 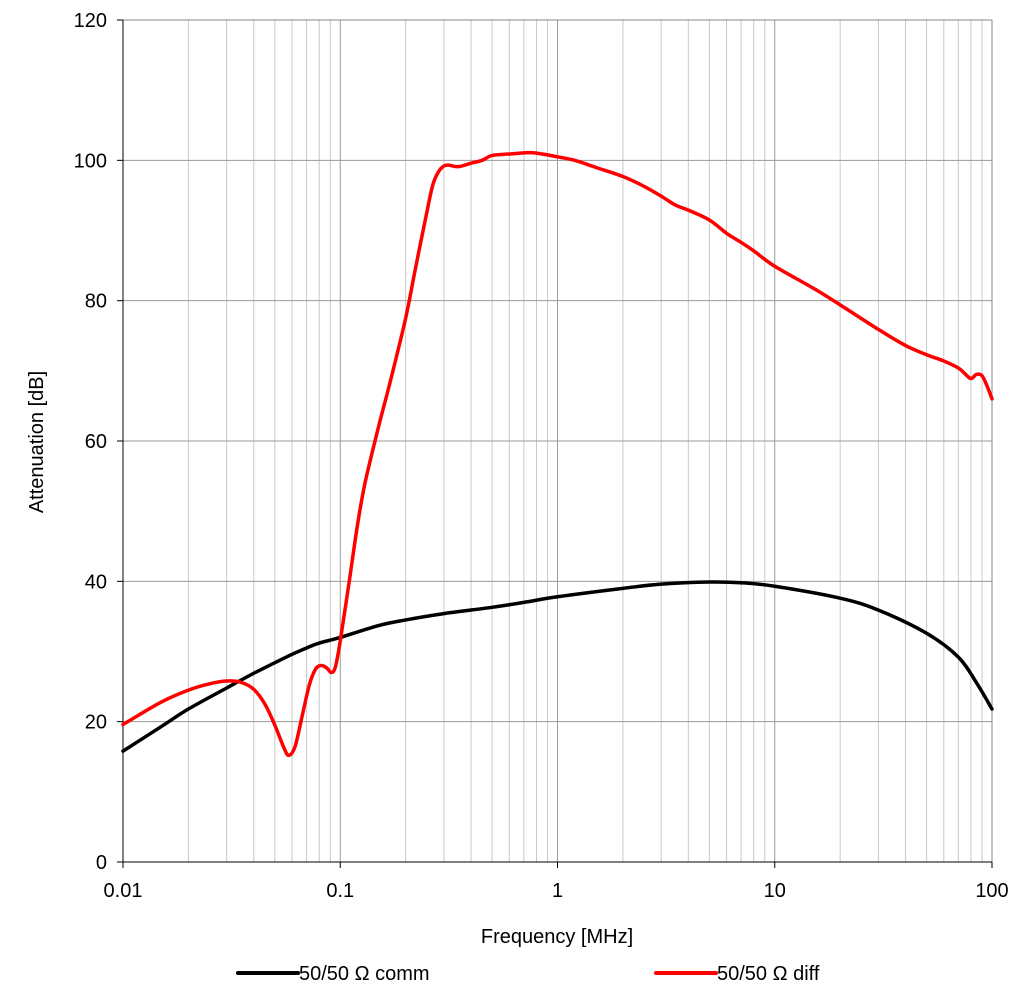 What do you see at coordinates (768, 974) in the screenshot?
I see `legend-label-diff: 50/50 Ω diff` at bounding box center [768, 974].